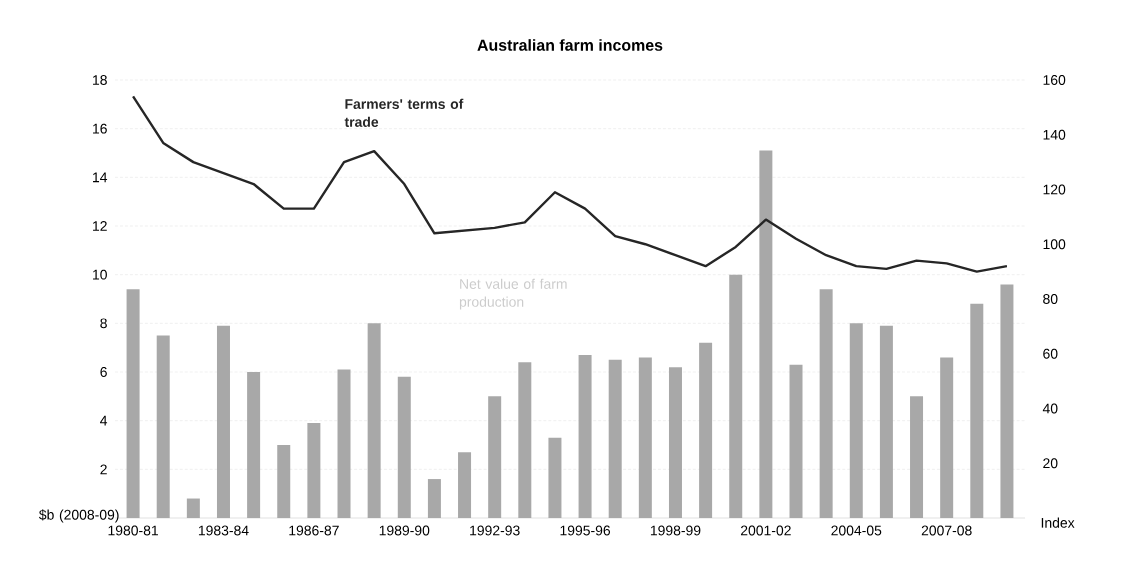  I want to click on y-tick-label: 14, so click(100, 177).